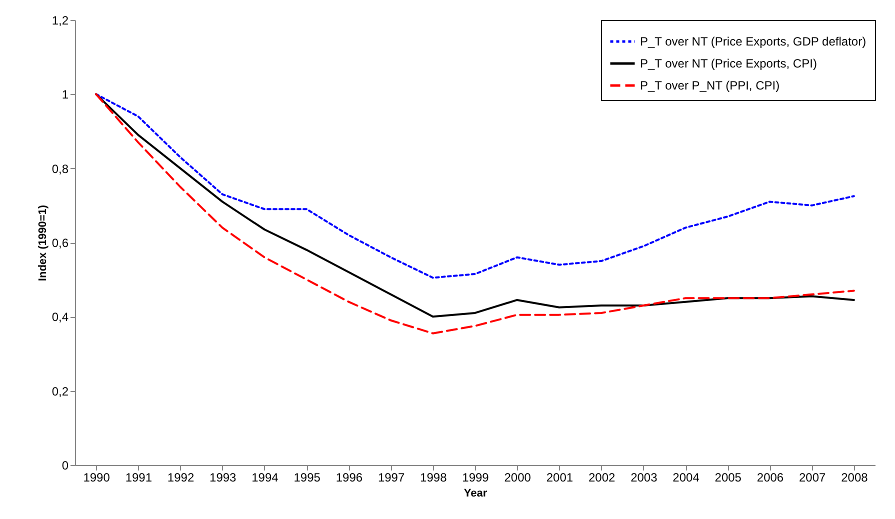 The height and width of the screenshot is (519, 895). What do you see at coordinates (265, 477) in the screenshot?
I see `x-tick-label: 1994` at bounding box center [265, 477].